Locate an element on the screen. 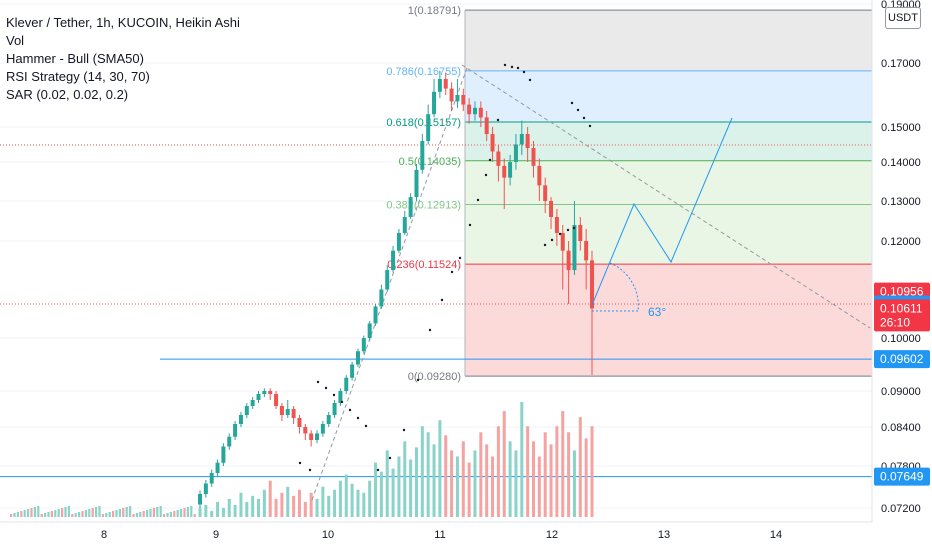 The width and height of the screenshot is (932, 555). legend-volume: Vol is located at coordinates (15, 40).